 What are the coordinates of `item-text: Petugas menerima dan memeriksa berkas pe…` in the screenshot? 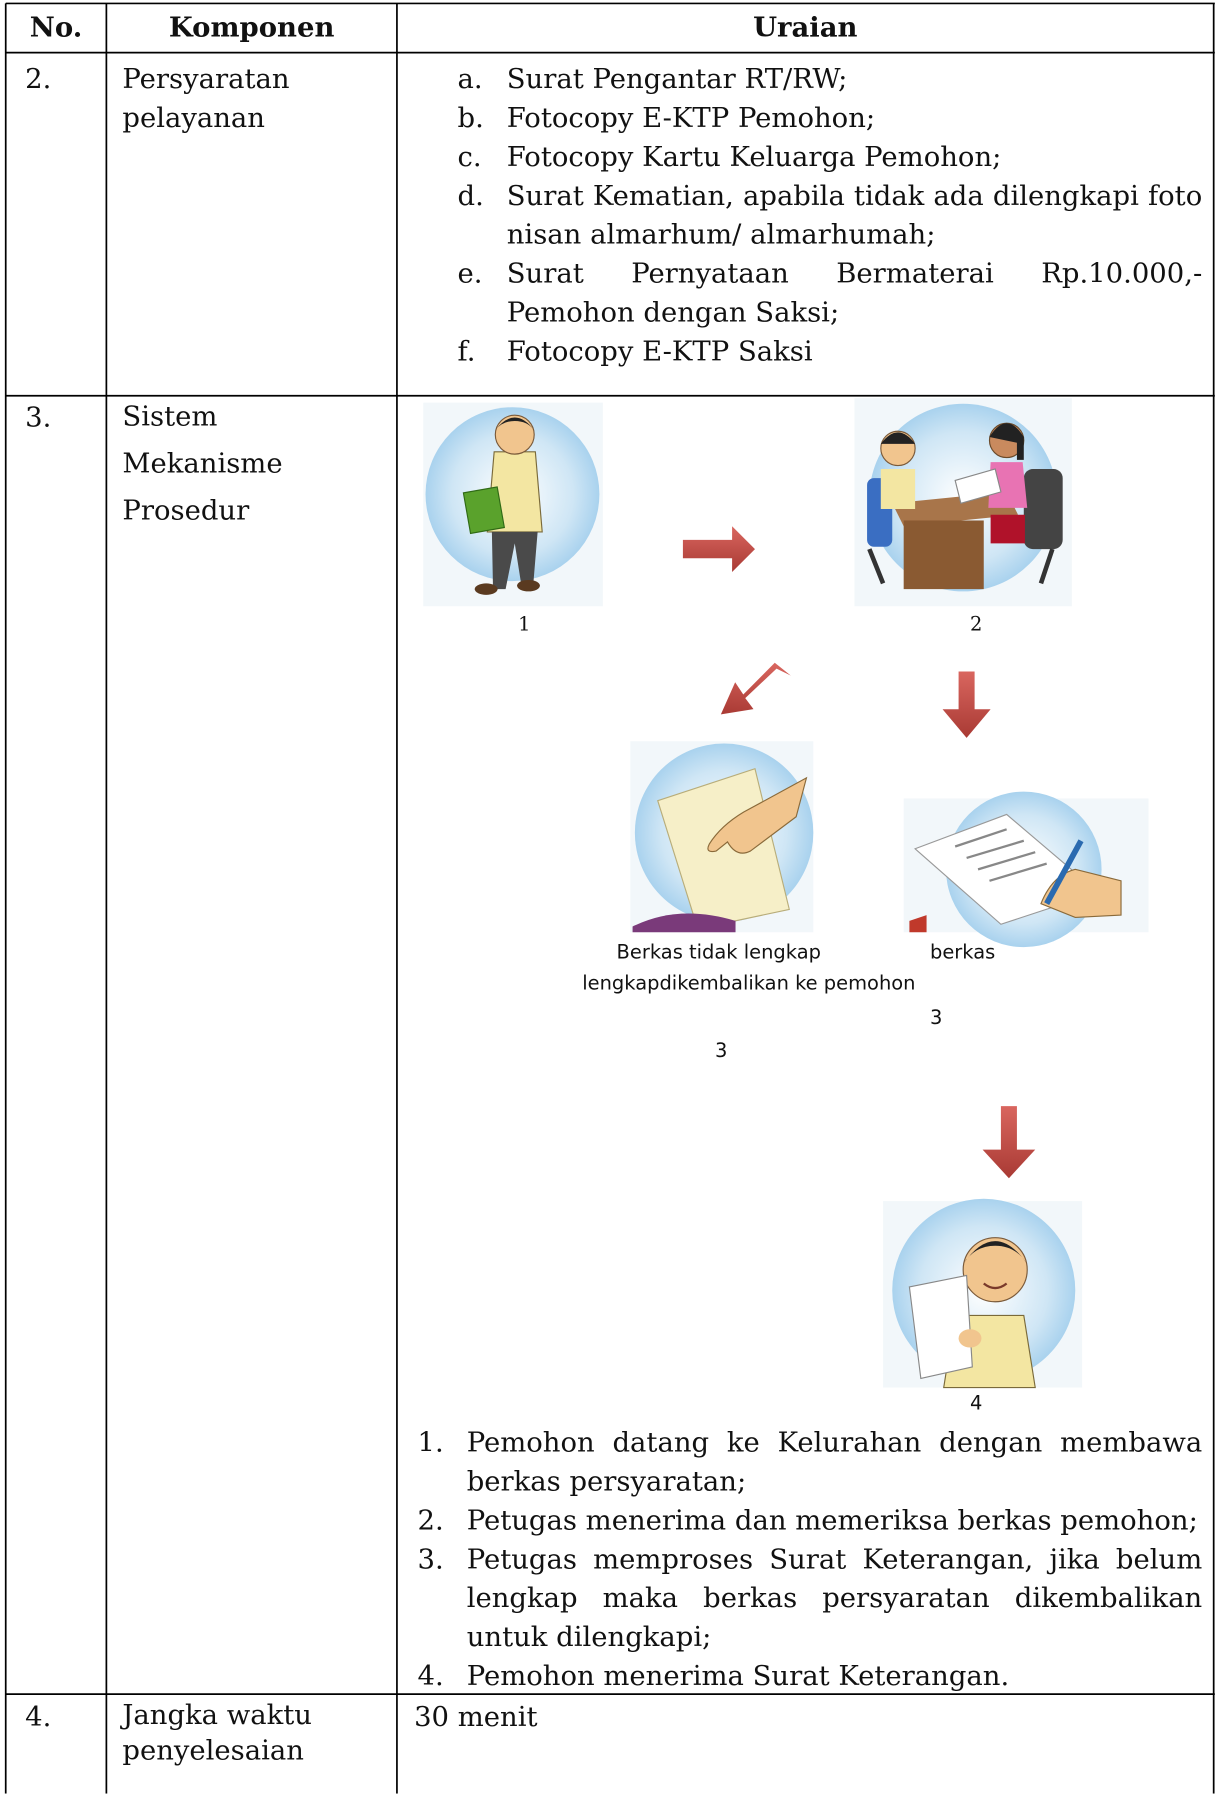 It's located at (832, 1520).